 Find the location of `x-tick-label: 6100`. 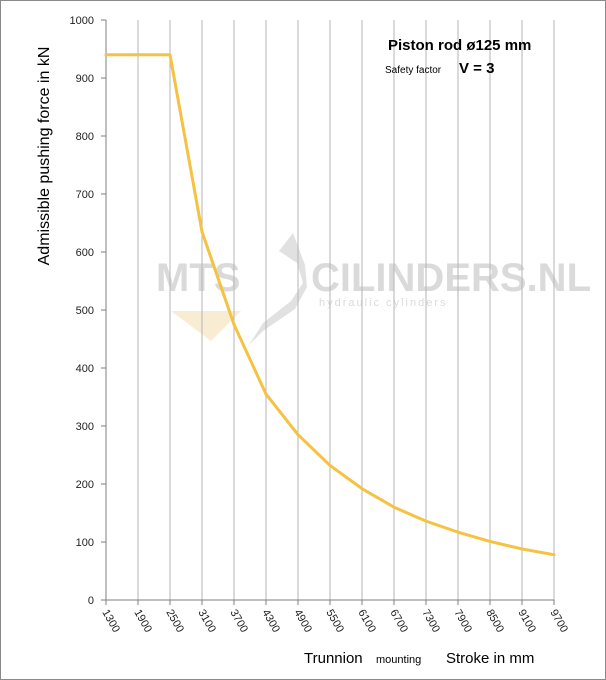

x-tick-label: 6100 is located at coordinates (366, 621).